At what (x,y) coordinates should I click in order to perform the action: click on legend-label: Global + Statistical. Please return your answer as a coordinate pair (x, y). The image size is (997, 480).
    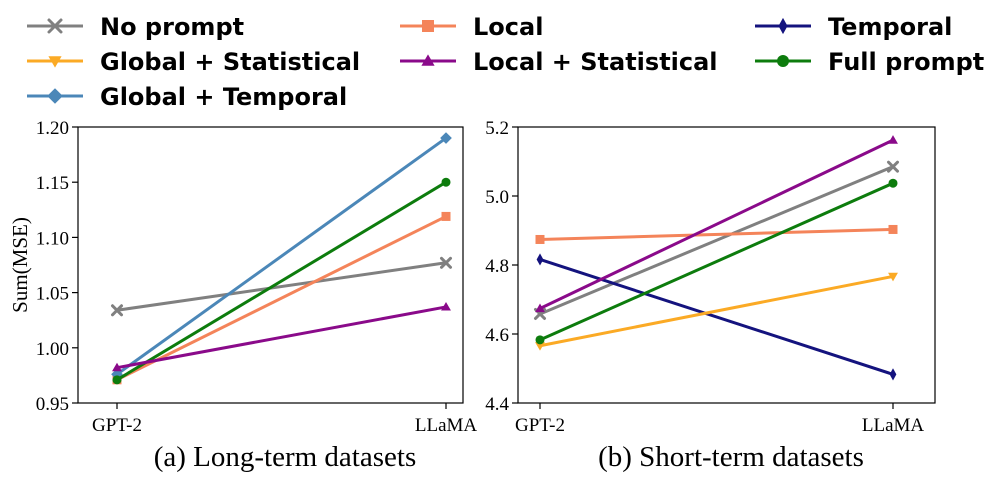
    Looking at the image, I should click on (230, 62).